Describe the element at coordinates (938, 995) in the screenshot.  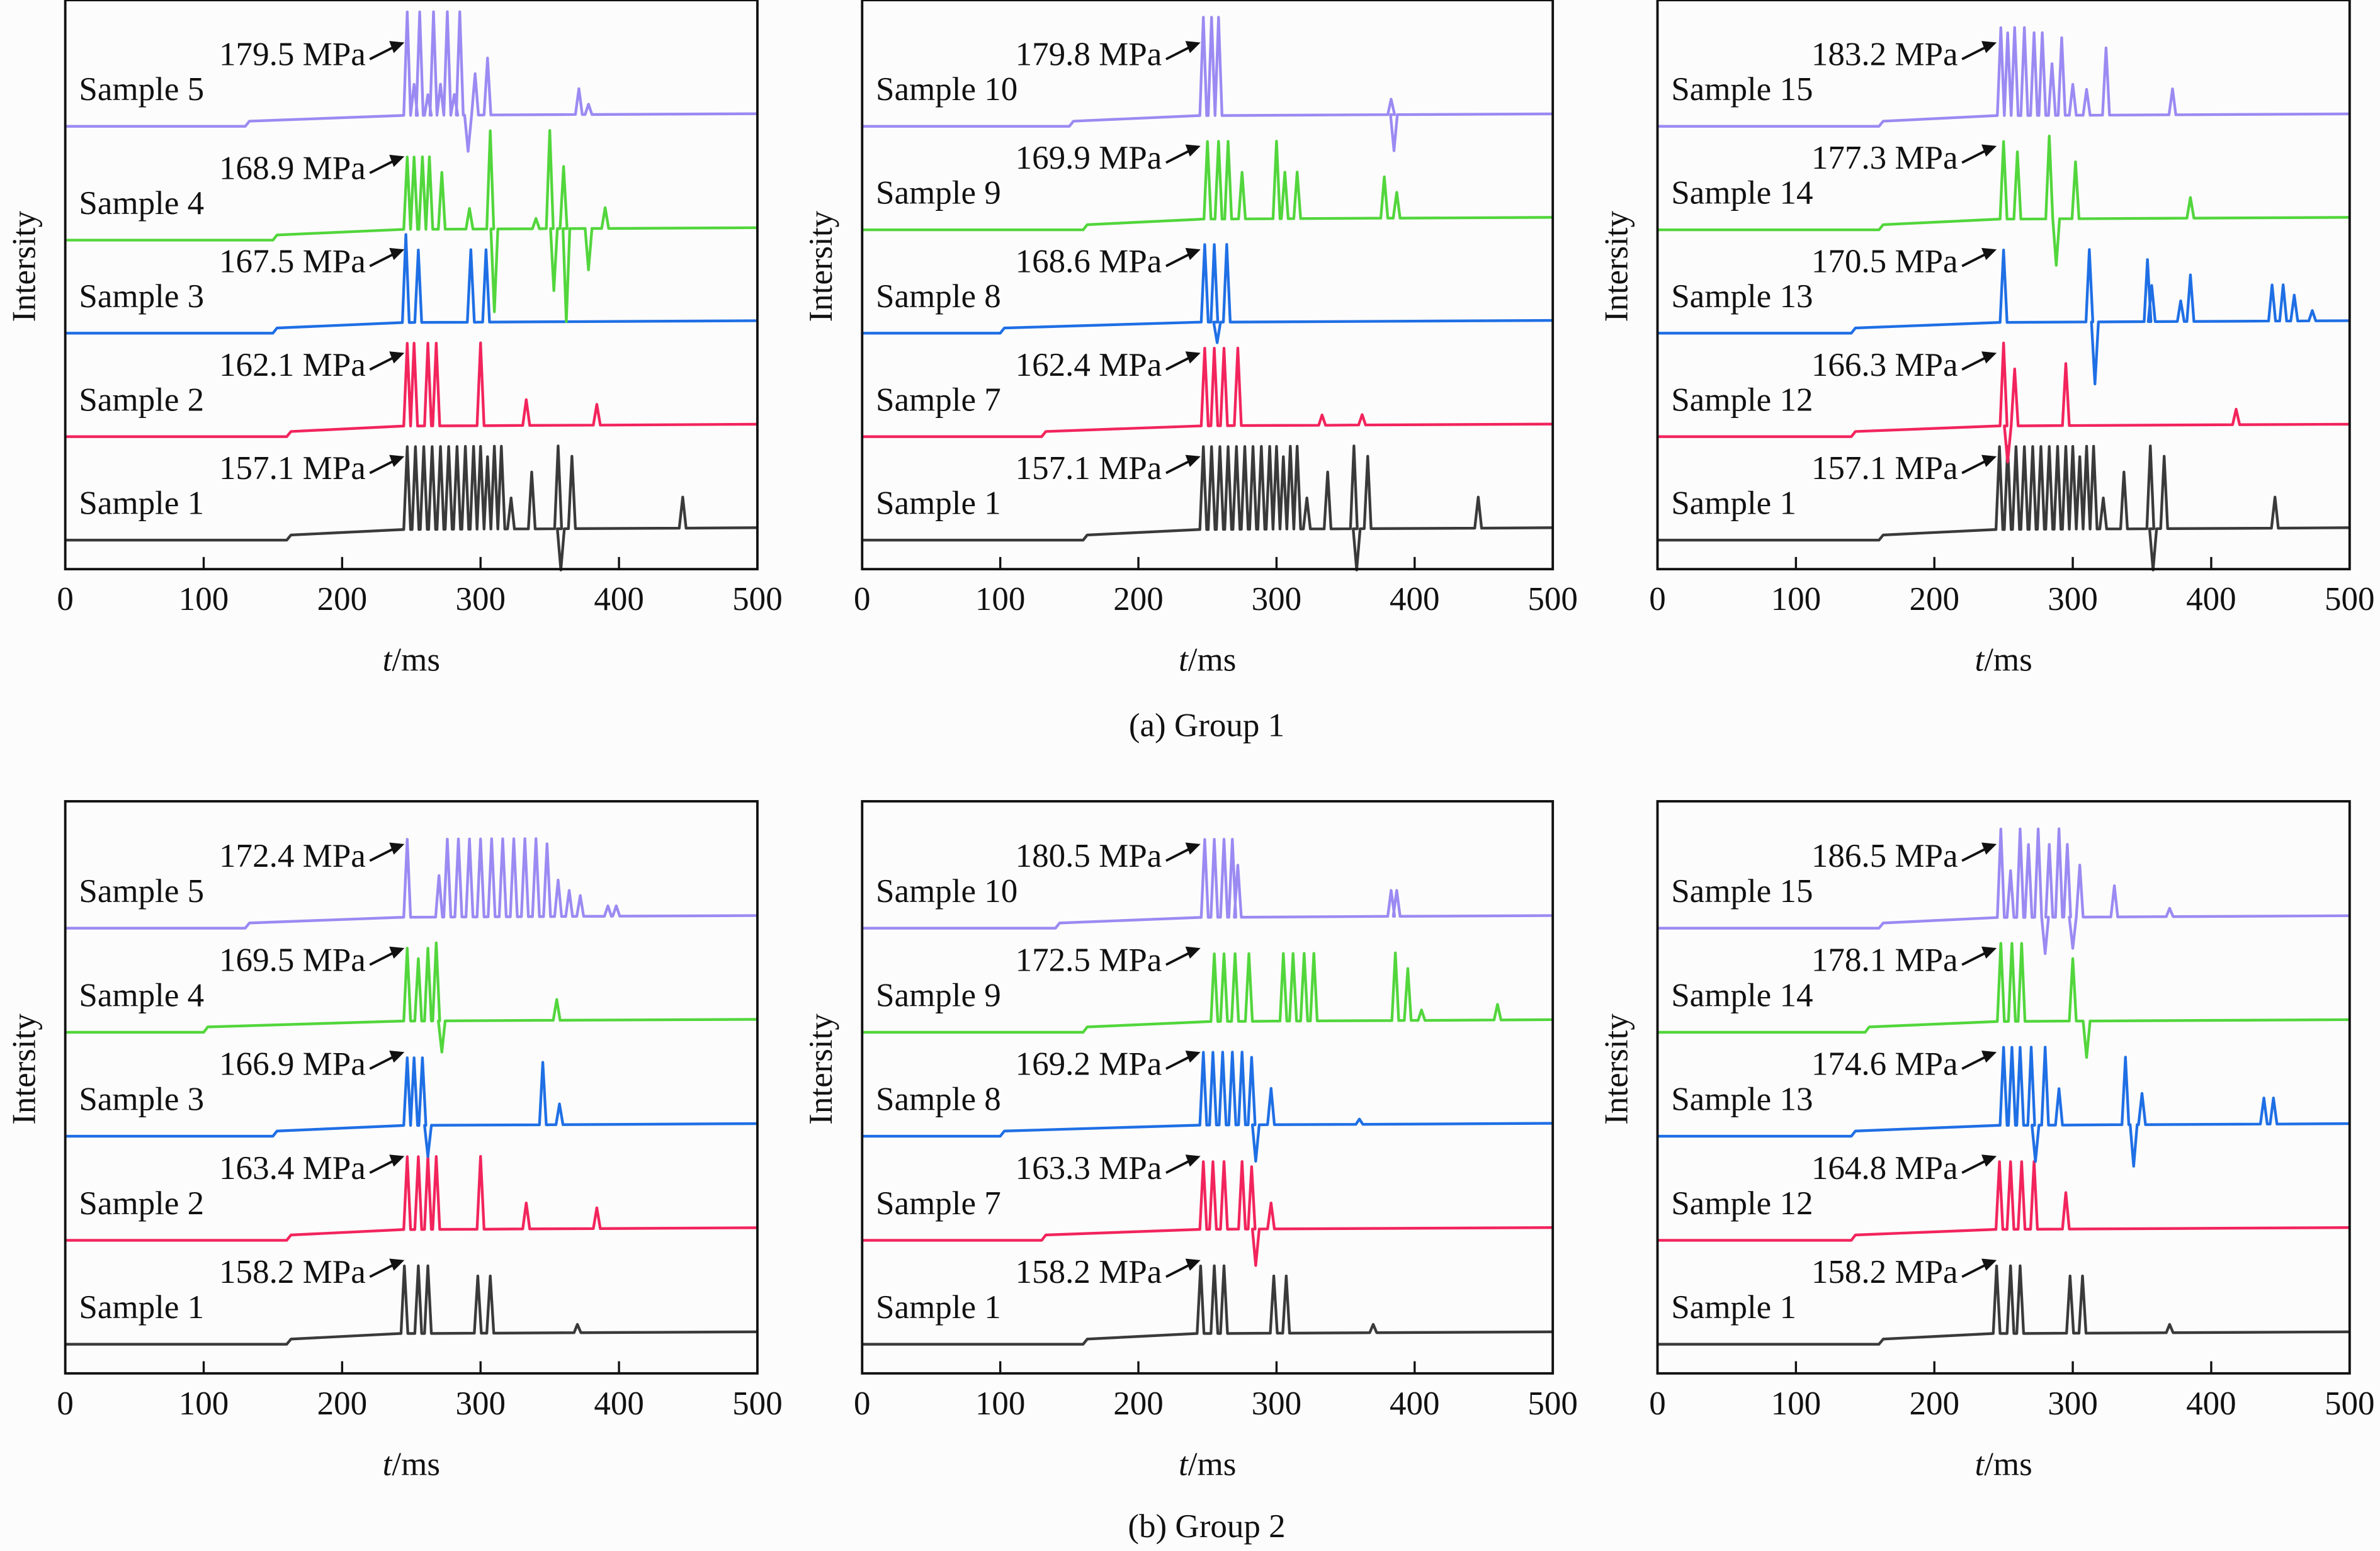
I see `series-label: Sample 9` at that location.